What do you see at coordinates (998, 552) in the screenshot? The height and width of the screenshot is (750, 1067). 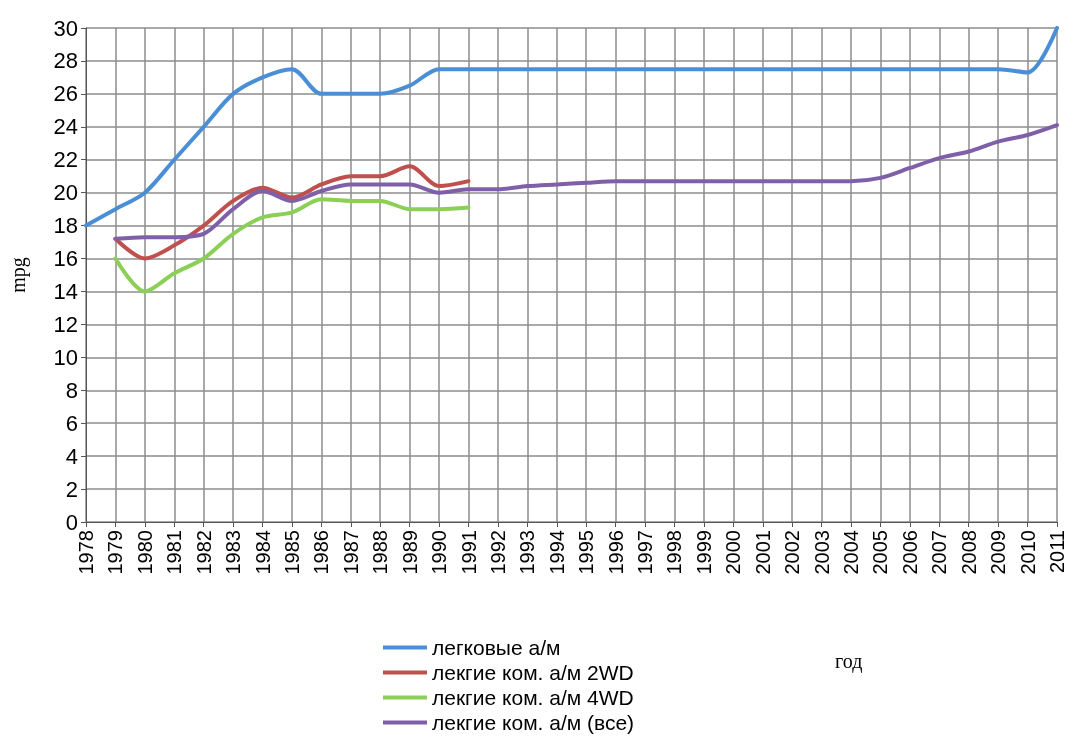 I see `x-tick-label: 2009` at bounding box center [998, 552].